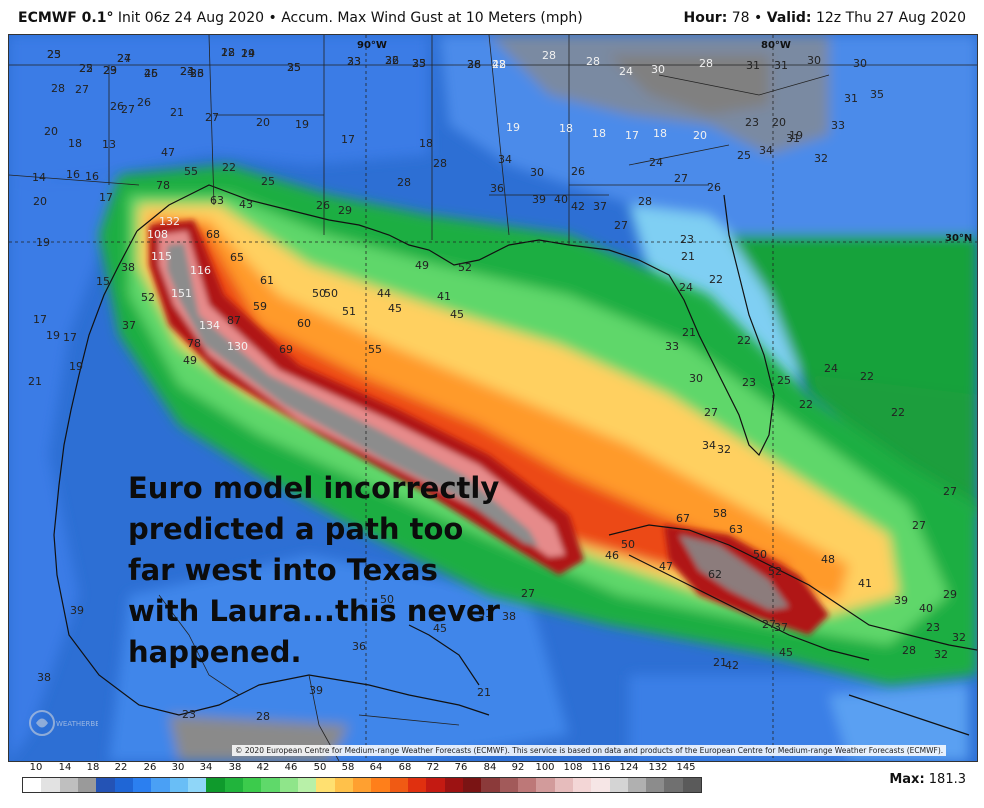  What do you see at coordinates (740, 18) in the screenshot?
I see `hour-value: 78` at bounding box center [740, 18].